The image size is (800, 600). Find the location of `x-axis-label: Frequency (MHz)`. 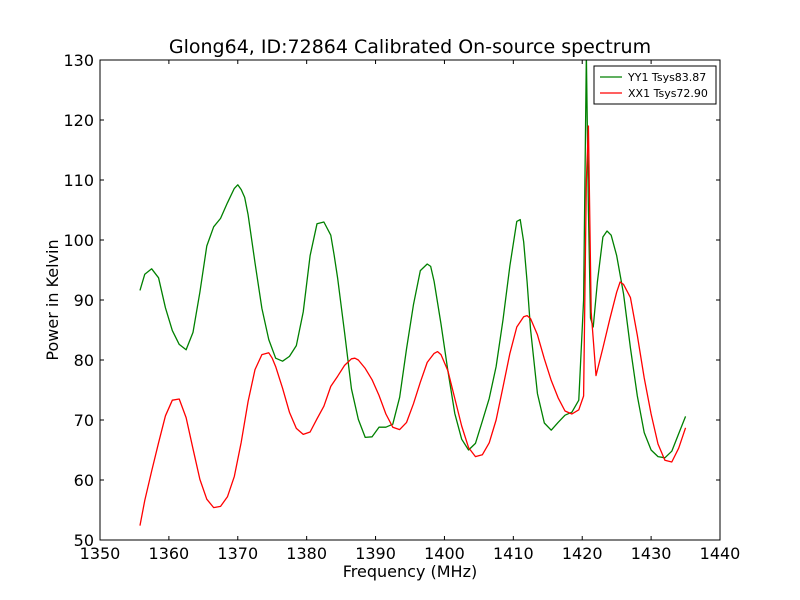

x-axis-label: Frequency (MHz) is located at coordinates (410, 571).